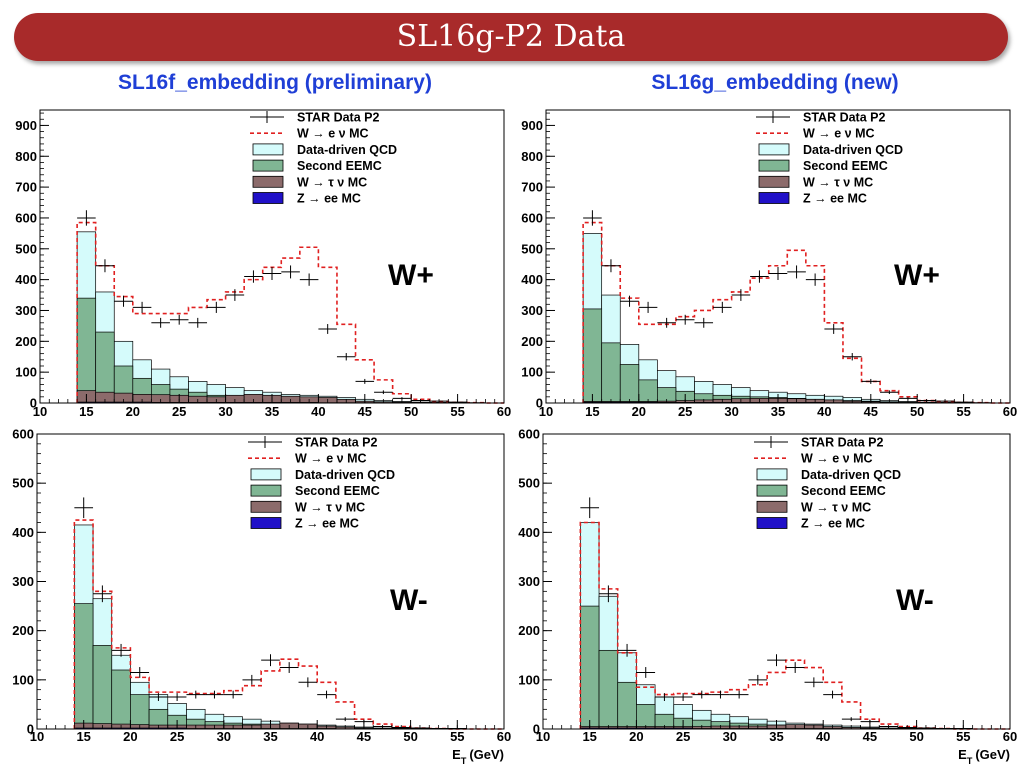 This screenshot has height=768, width=1024. I want to click on legend-label: Data-driven QCD, so click(851, 475).